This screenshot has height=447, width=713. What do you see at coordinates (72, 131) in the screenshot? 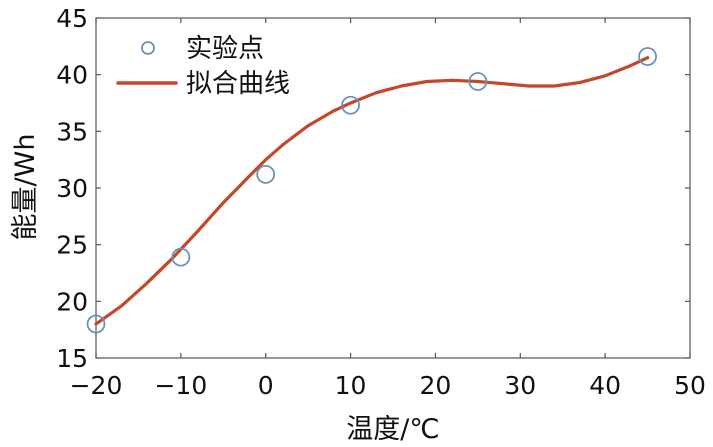
I see `y-tick-label: 35` at bounding box center [72, 131].